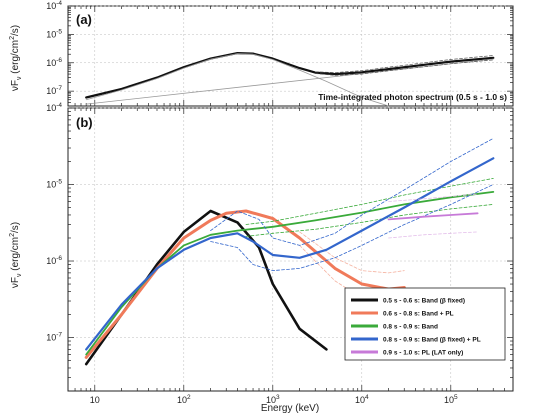  I want to click on legend-entry-label: 0.9 s - 1.0 s: PL (LAT only), so click(423, 353).